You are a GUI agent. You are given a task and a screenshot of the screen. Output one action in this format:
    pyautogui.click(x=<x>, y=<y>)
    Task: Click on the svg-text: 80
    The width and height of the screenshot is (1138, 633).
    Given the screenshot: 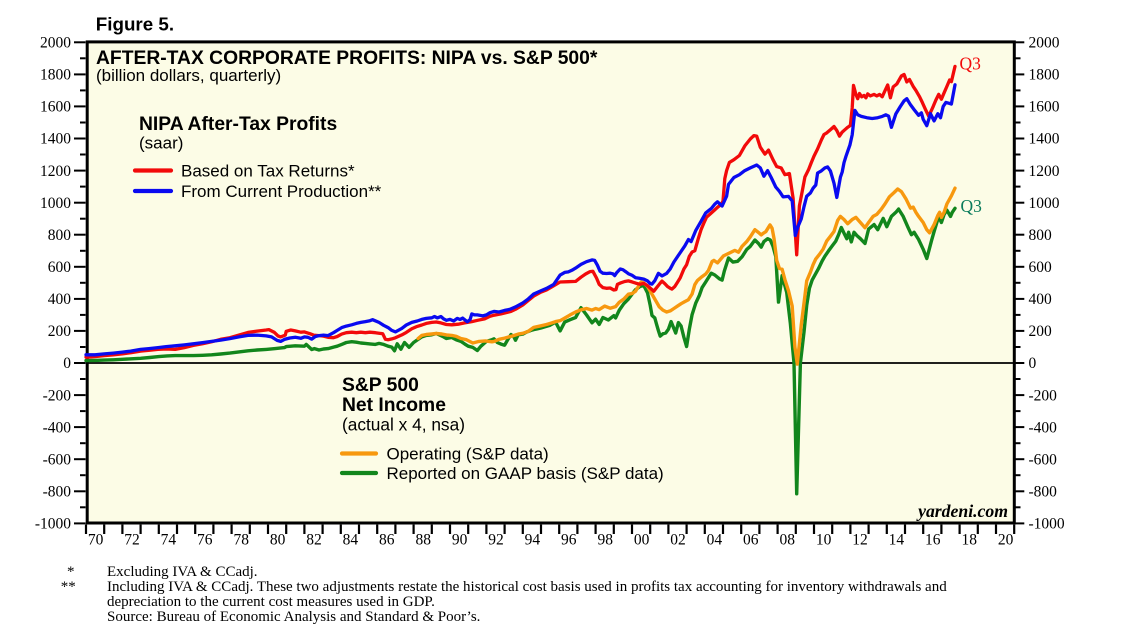 What is the action you would take?
    pyautogui.click(x=278, y=539)
    